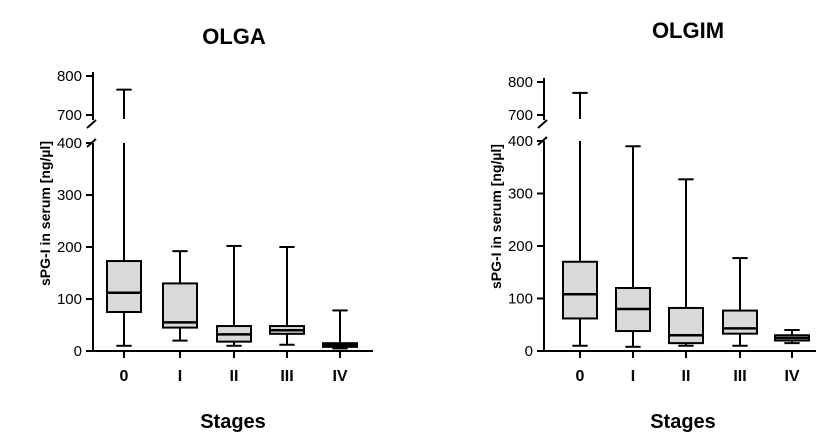 The image size is (821, 434). What do you see at coordinates (234, 36) in the screenshot?
I see `chart-title: OLGA` at bounding box center [234, 36].